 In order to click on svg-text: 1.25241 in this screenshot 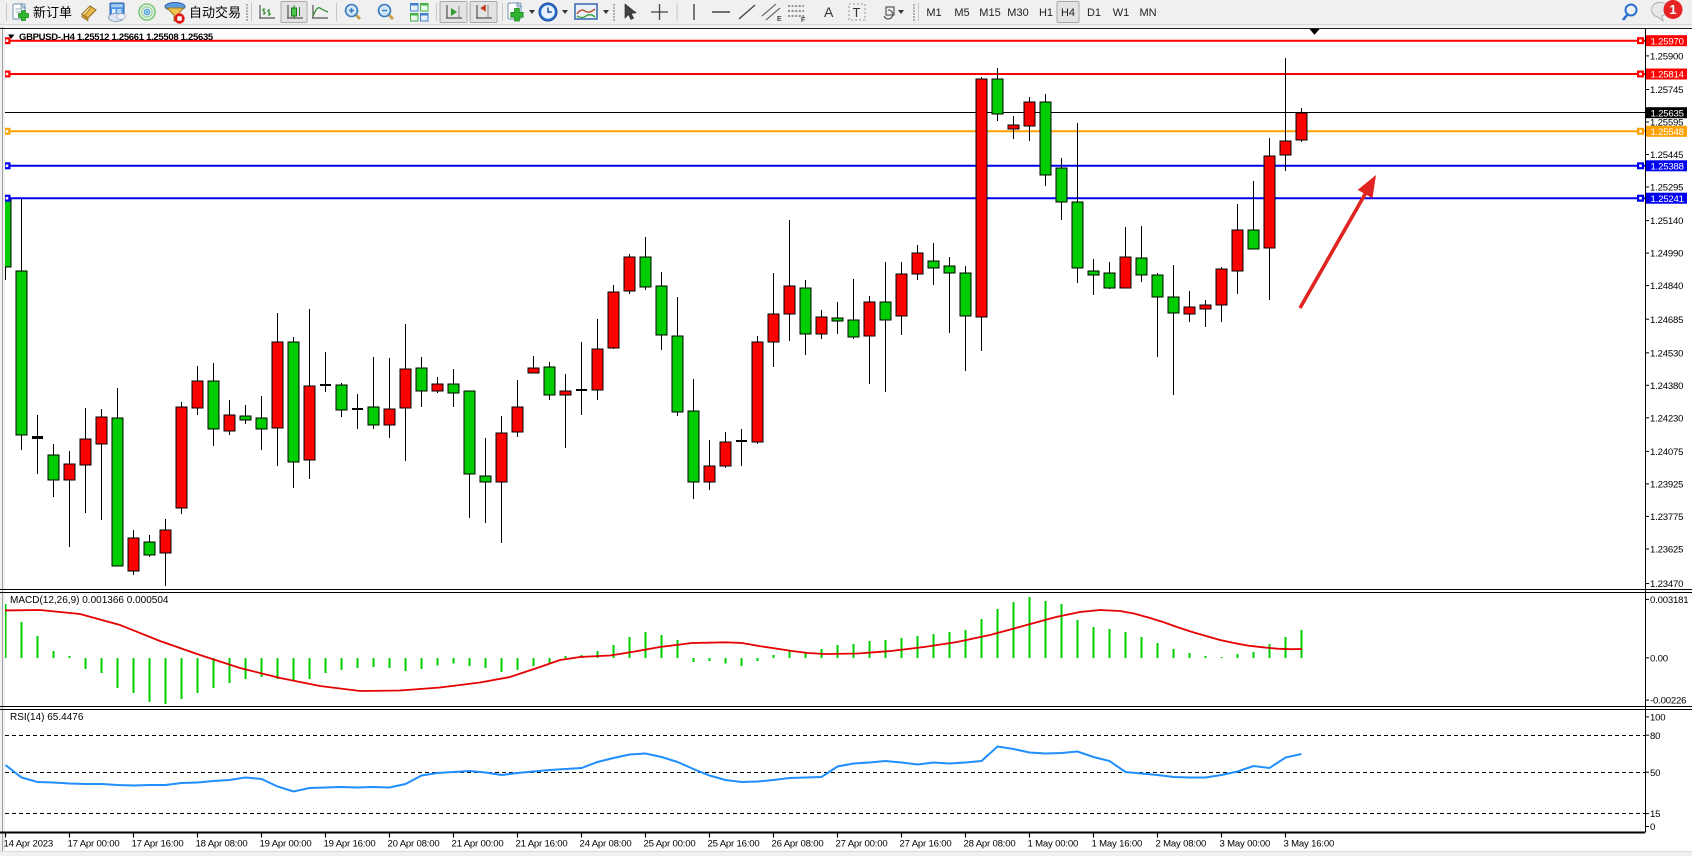, I will do `click(1667, 199)`.